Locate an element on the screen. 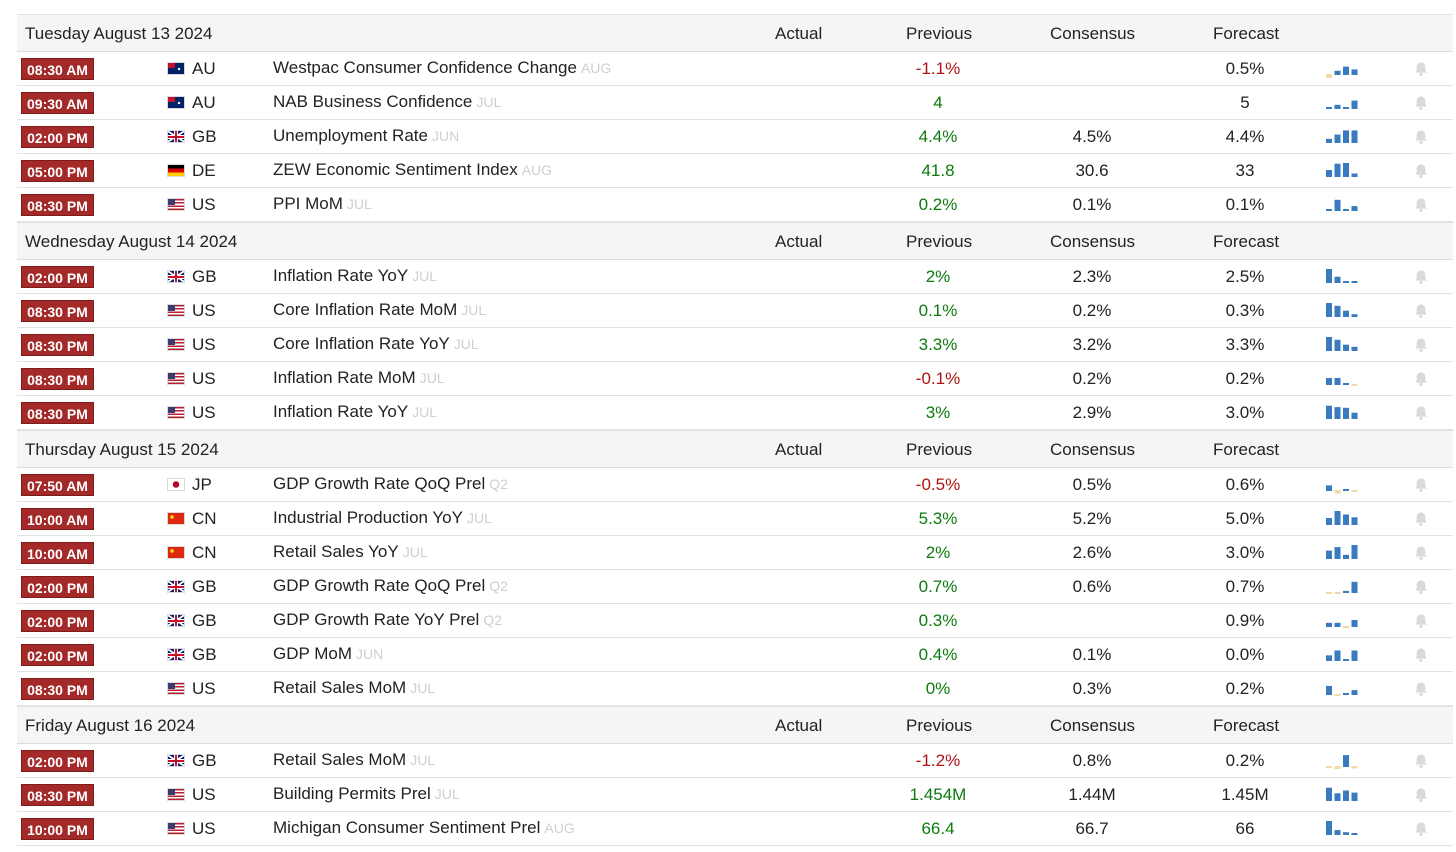 The image size is (1456, 852). previous-value: 2% is located at coordinates (938, 552).